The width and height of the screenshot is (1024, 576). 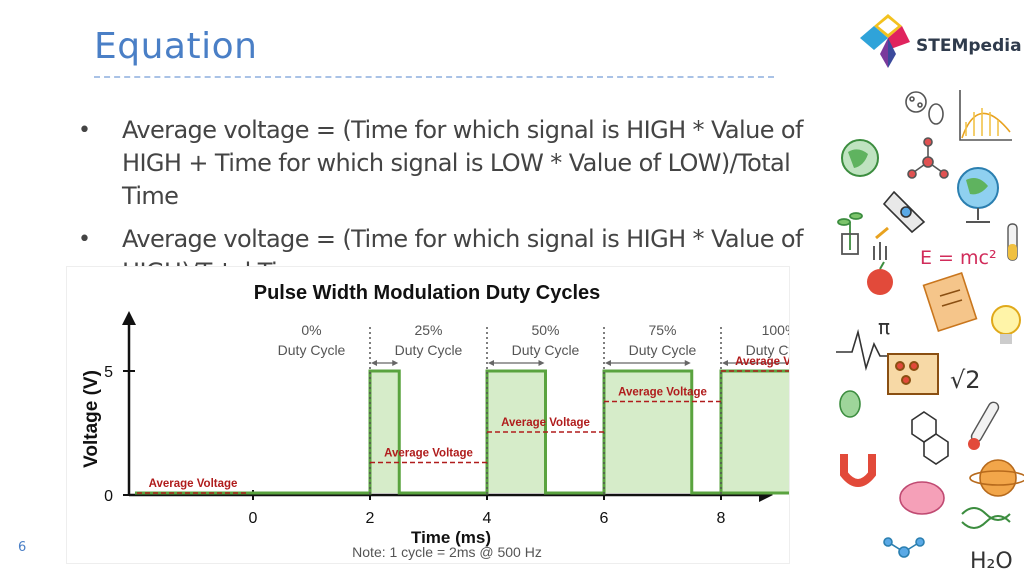 What do you see at coordinates (904, 547) in the screenshot?
I see `atom-chain-icon` at bounding box center [904, 547].